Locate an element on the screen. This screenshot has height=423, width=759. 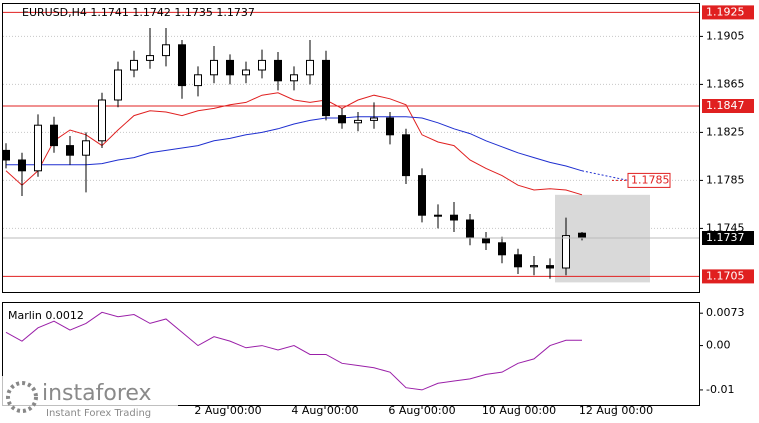
watermark-logo is located at coordinates (22, 397).